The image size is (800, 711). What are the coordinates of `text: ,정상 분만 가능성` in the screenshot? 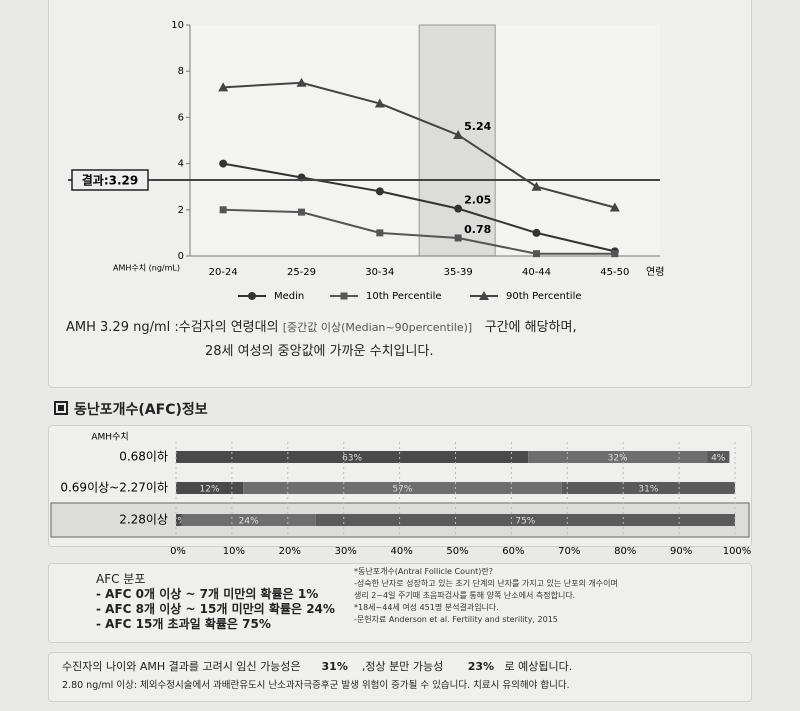 It's located at (402, 666).